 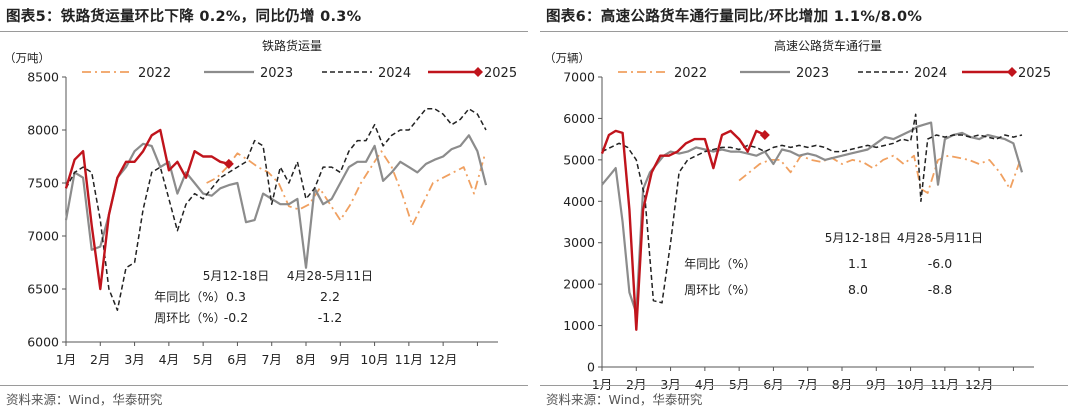 What do you see at coordinates (579, 201) in the screenshot?
I see `y-tick-label: 4000` at bounding box center [579, 201].